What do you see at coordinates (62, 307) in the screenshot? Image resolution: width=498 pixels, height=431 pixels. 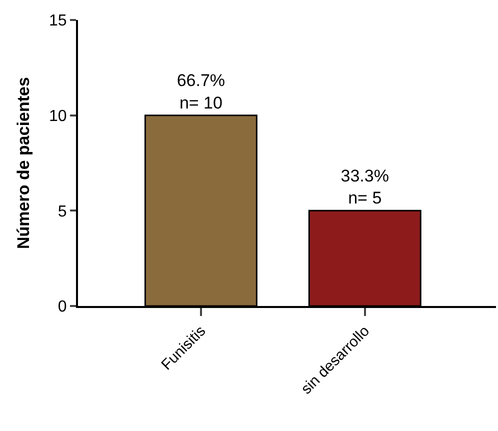 I see `y-tick-label: 0` at bounding box center [62, 307].